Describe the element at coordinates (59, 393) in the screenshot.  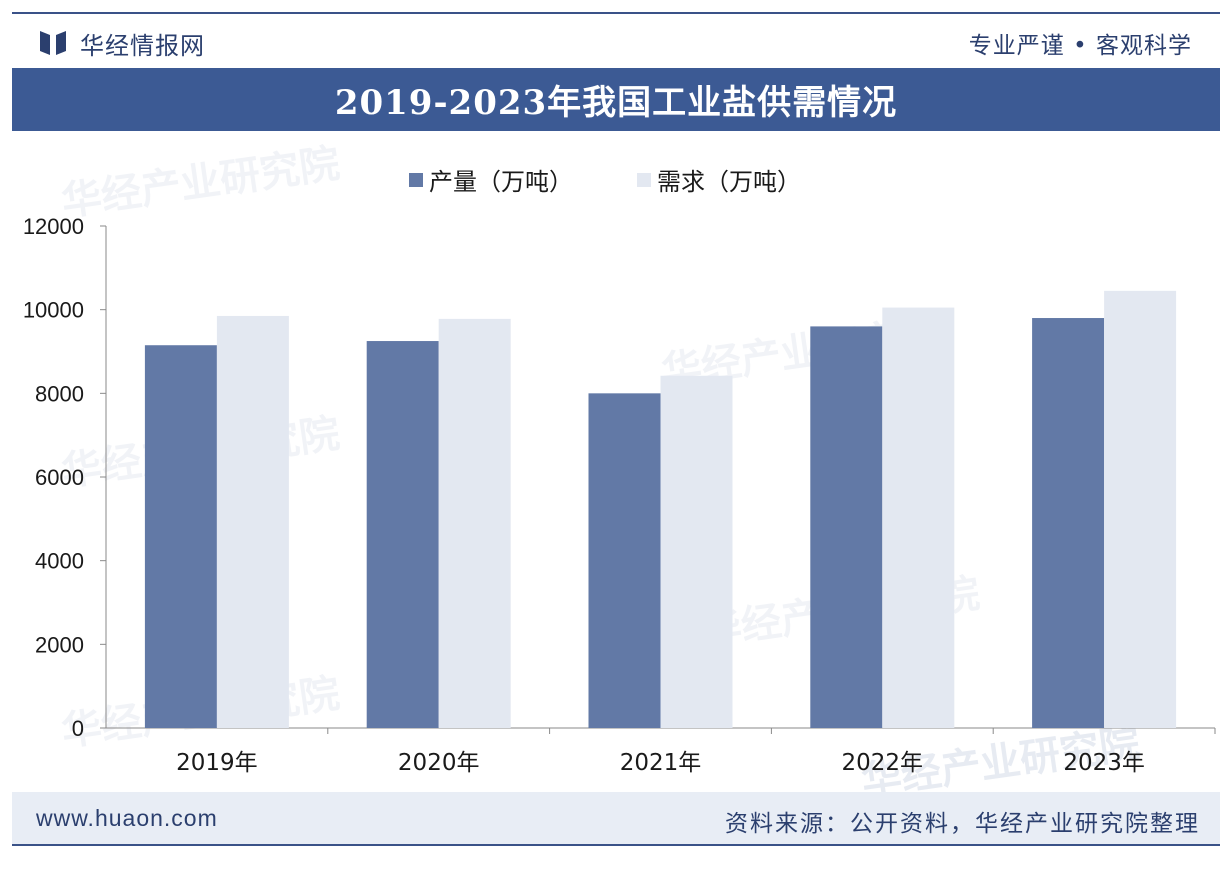
I see `y-tick-label: 8000` at that location.